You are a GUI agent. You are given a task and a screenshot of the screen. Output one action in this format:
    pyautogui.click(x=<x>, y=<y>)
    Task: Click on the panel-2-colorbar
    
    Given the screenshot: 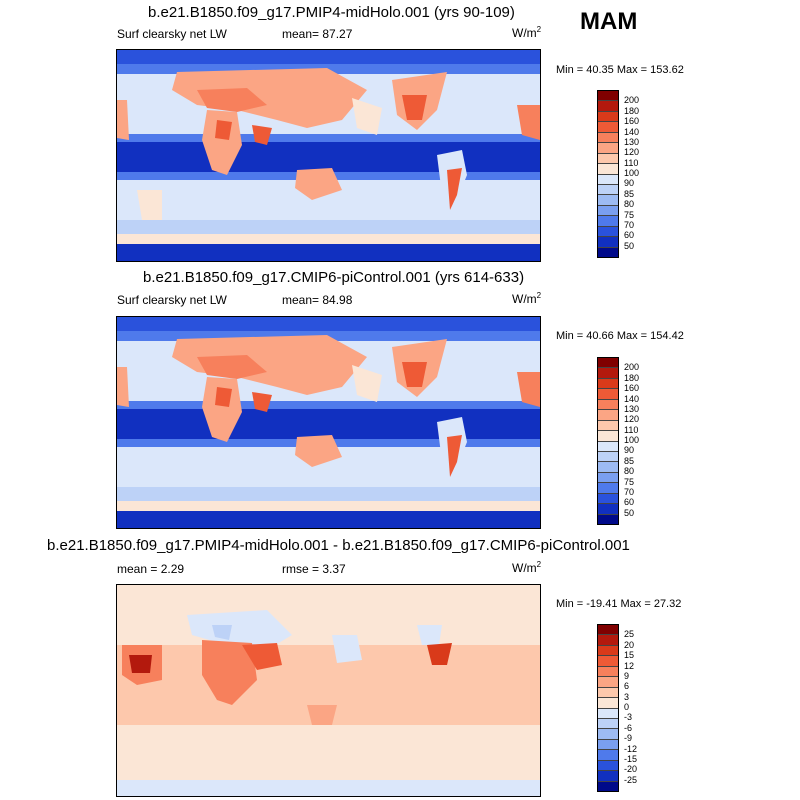 What is the action you would take?
    pyautogui.click(x=608, y=441)
    